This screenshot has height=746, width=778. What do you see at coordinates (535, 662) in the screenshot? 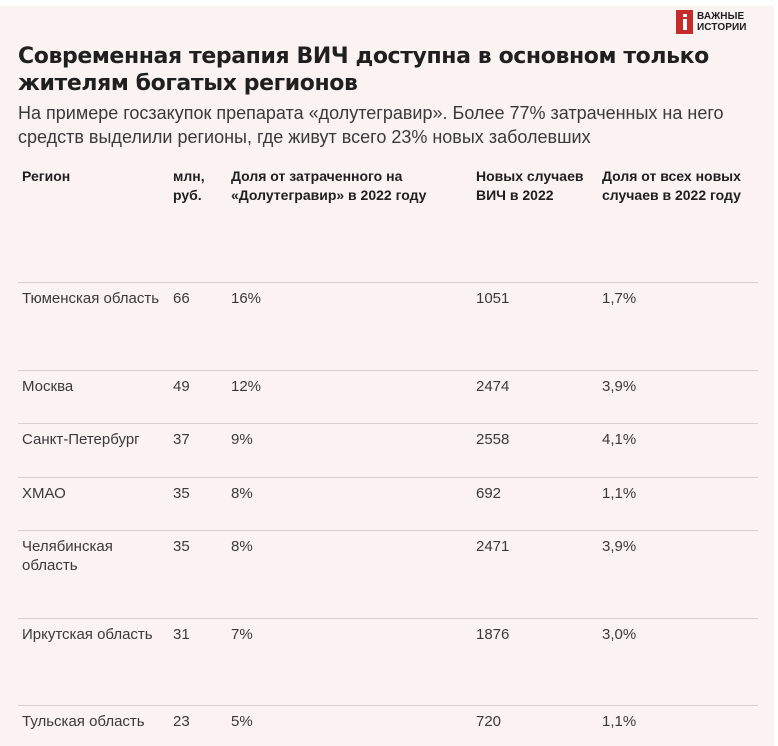
I see `table-cell-new-cases: 1876` at bounding box center [535, 662].